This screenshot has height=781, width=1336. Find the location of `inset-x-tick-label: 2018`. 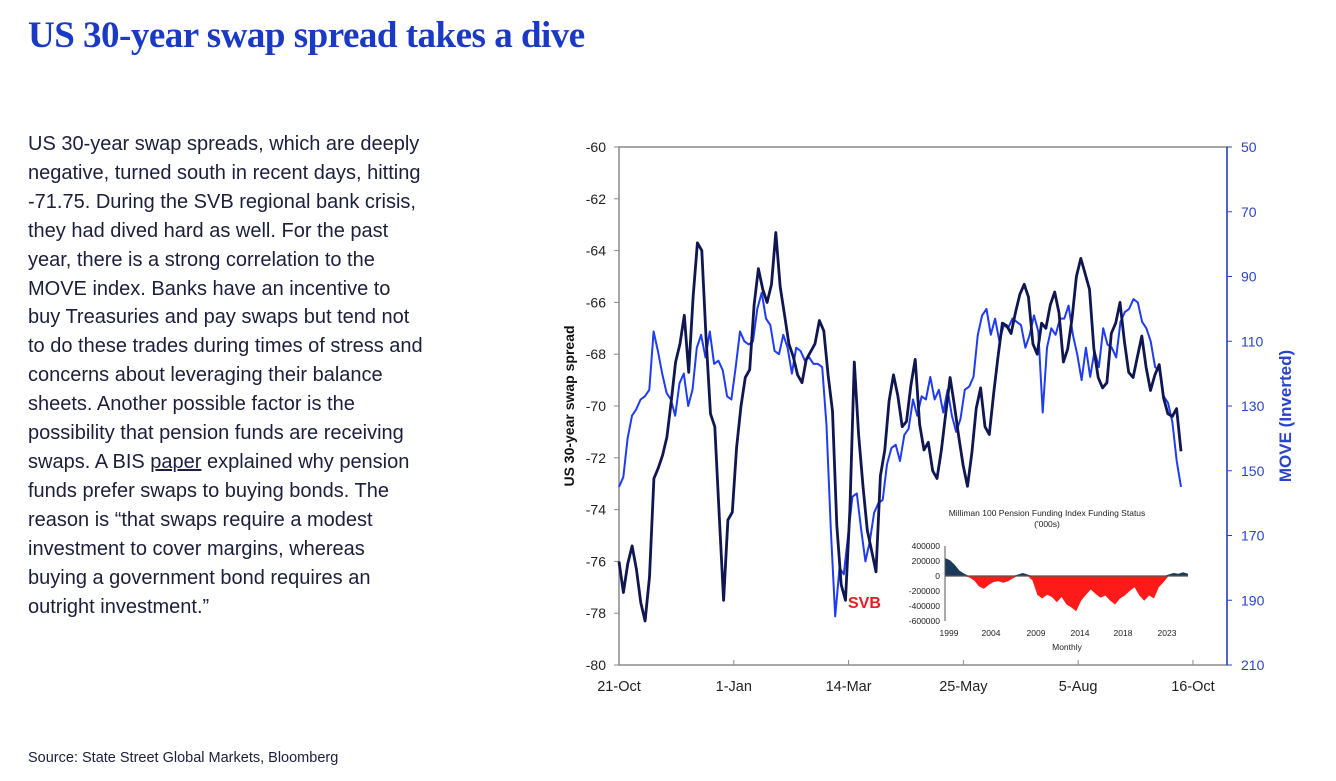

inset-x-tick-label: 2018 is located at coordinates (1123, 633).